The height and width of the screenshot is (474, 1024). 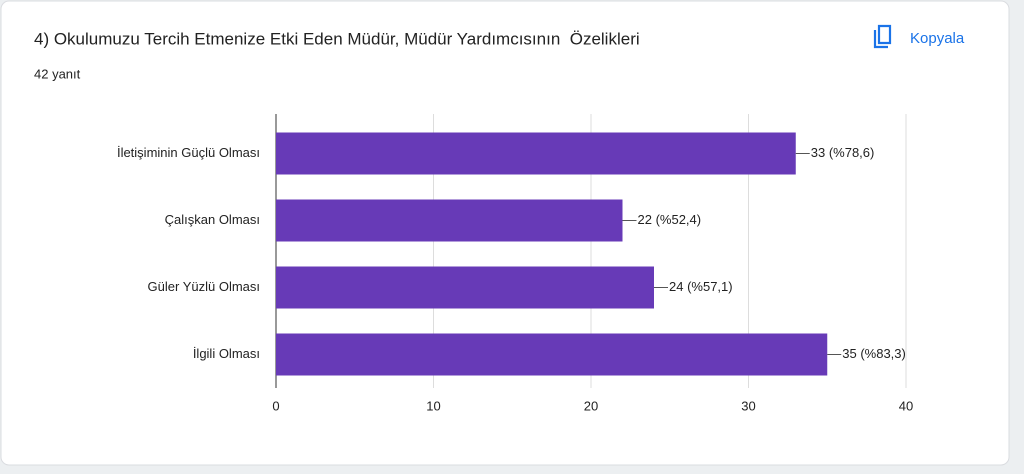 I want to click on x-tick-label: 10, so click(x=433, y=405).